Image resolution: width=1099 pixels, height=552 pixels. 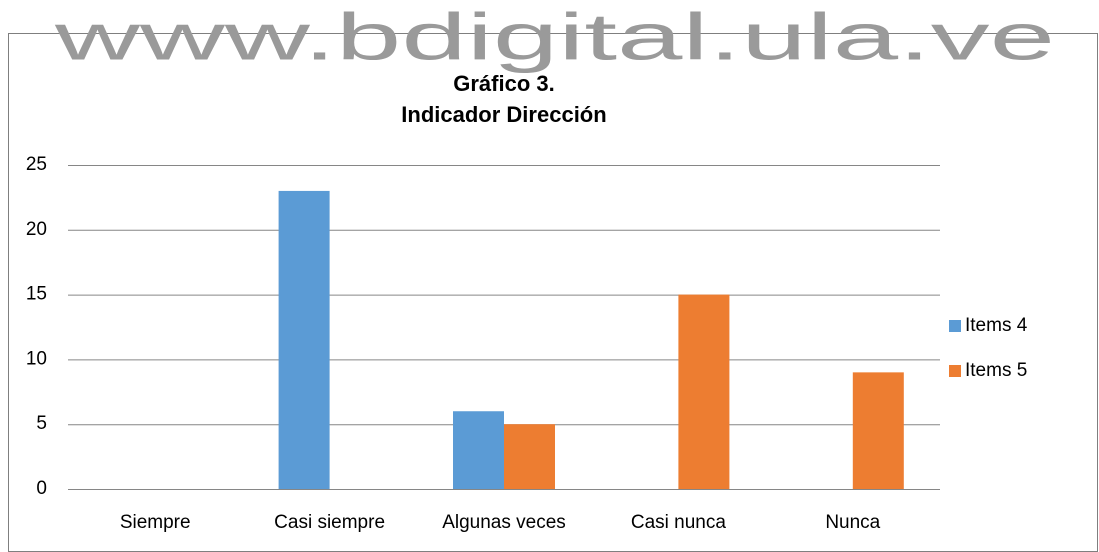 I want to click on x-tick-label: Casi siempre, so click(x=329, y=522).